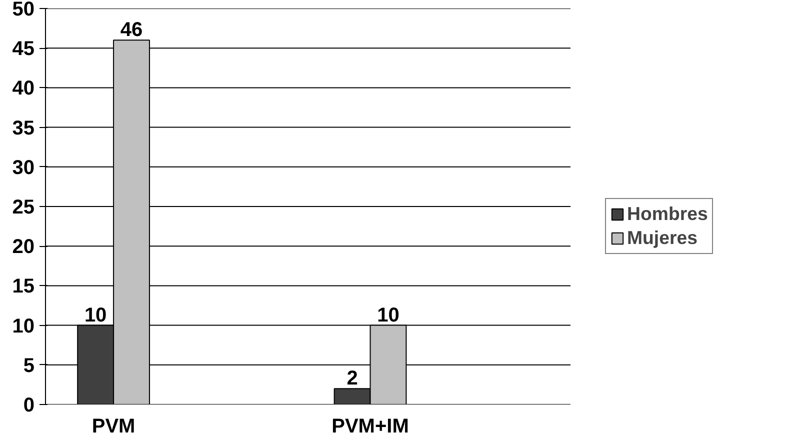 Image resolution: width=787 pixels, height=440 pixels. Describe the element at coordinates (23, 167) in the screenshot. I see `y-tick-label: 30` at that location.